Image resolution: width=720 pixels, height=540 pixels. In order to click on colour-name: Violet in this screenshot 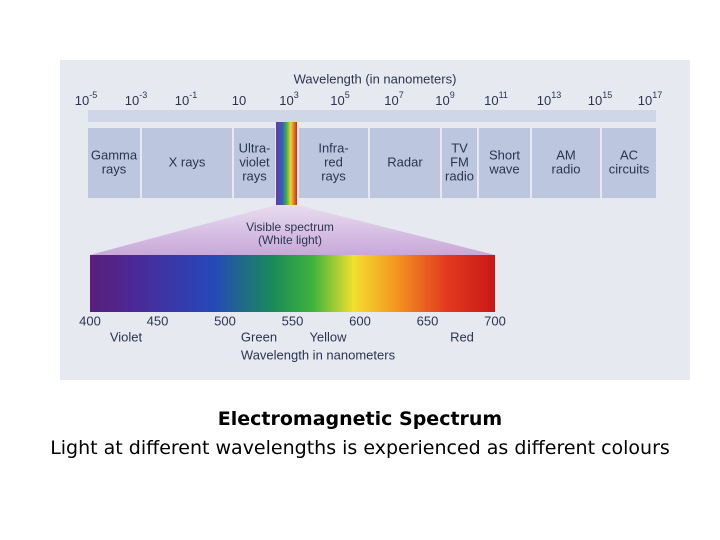, I will do `click(126, 336)`.